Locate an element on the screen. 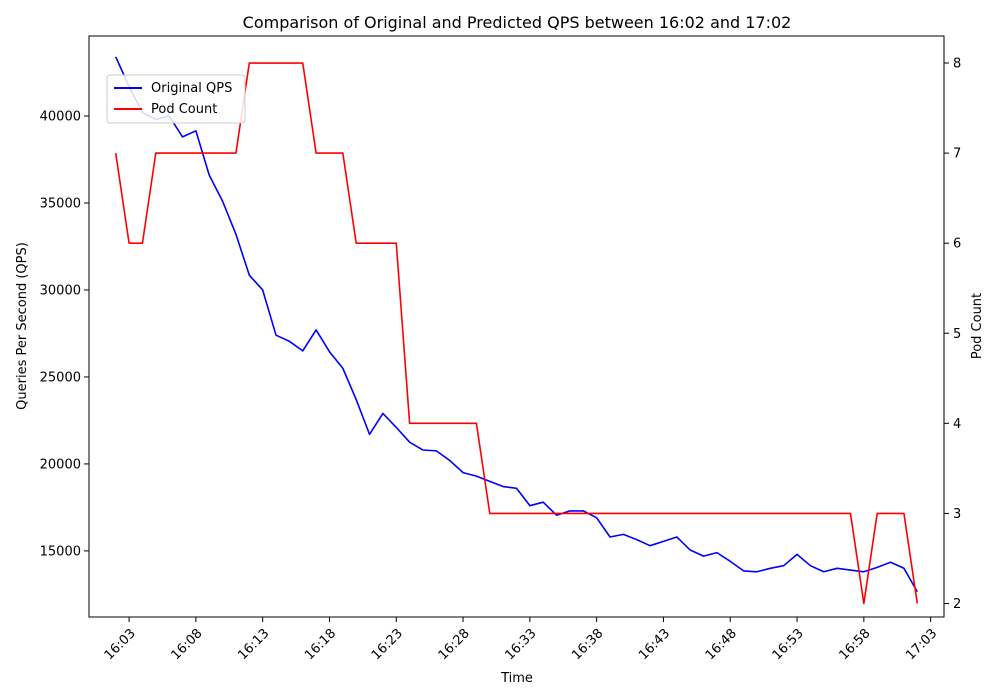  x-tick-label: 16:03 is located at coordinates (120, 644).